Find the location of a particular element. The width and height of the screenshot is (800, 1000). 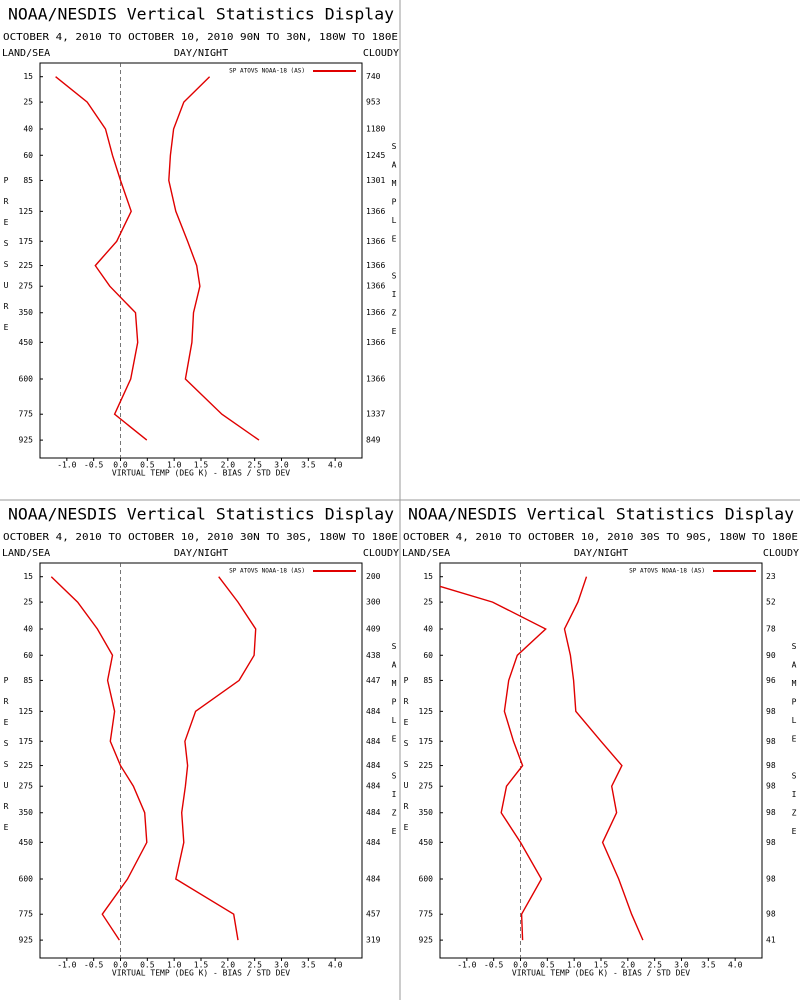

sample-size-label: 457 is located at coordinates (373, 914).